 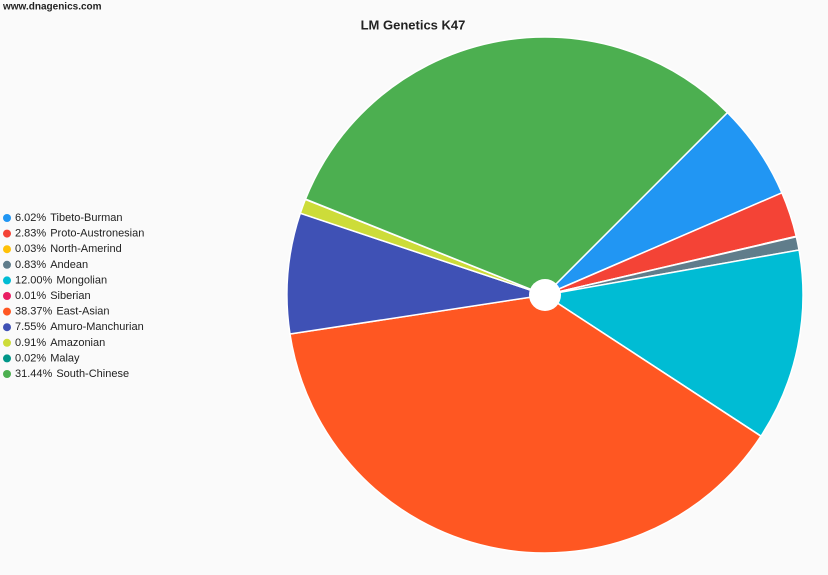 I want to click on legend-label: 6.02% Tibeto-Burman, so click(x=69, y=218).